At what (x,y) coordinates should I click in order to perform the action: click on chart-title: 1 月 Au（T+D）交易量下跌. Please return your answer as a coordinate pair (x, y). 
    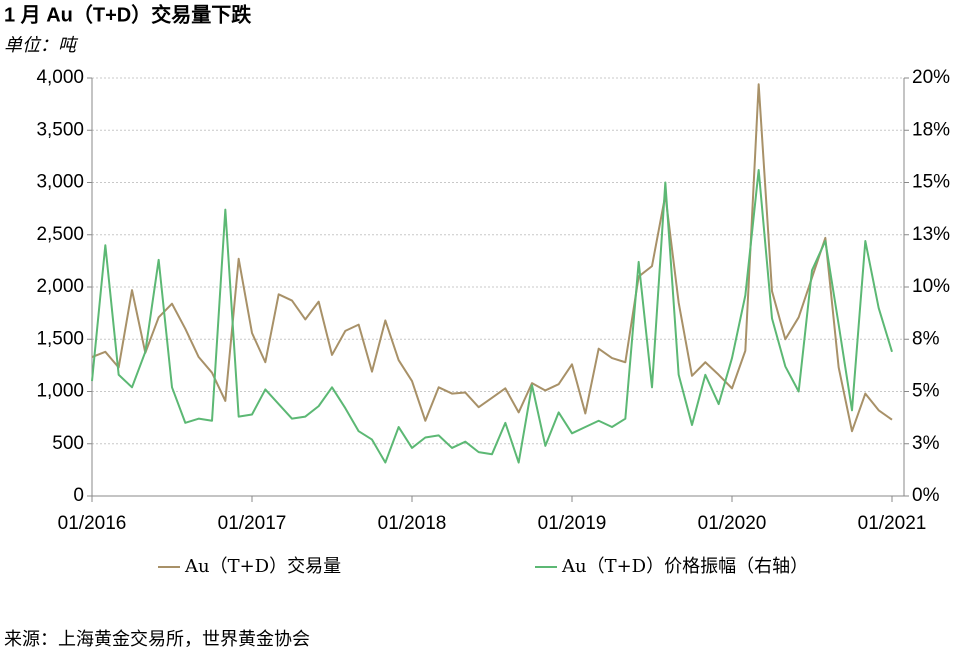
    Looking at the image, I should click on (128, 14).